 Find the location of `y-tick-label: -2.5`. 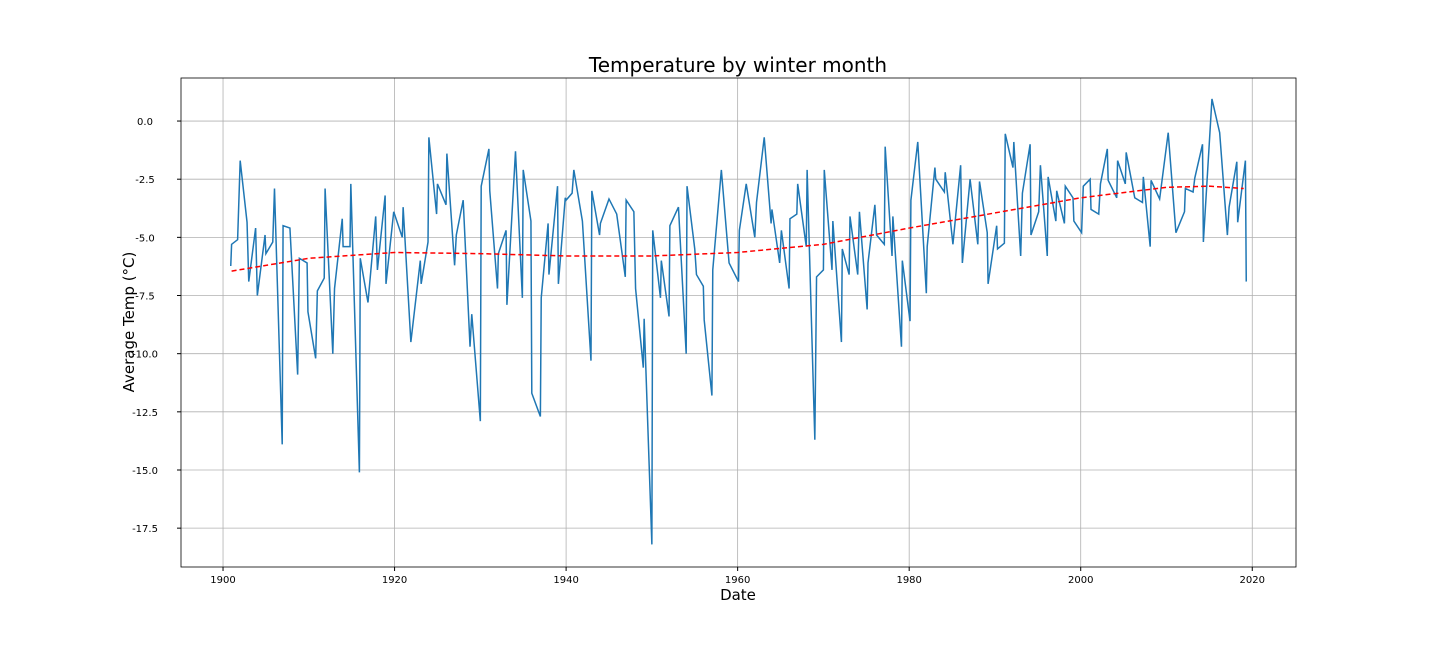

y-tick-label: -2.5 is located at coordinates (145, 180).